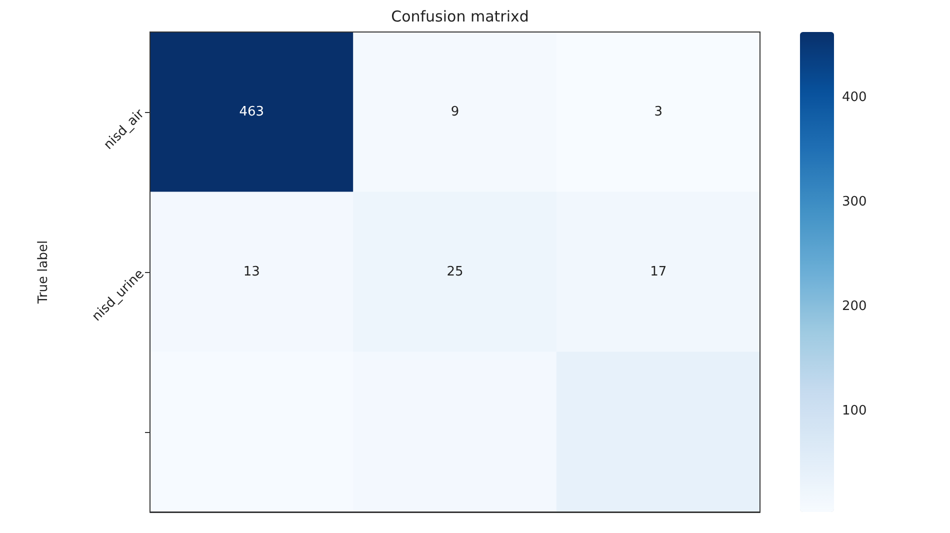 The image size is (950, 533). Describe the element at coordinates (854, 306) in the screenshot. I see `color-bar-label: 200` at that location.